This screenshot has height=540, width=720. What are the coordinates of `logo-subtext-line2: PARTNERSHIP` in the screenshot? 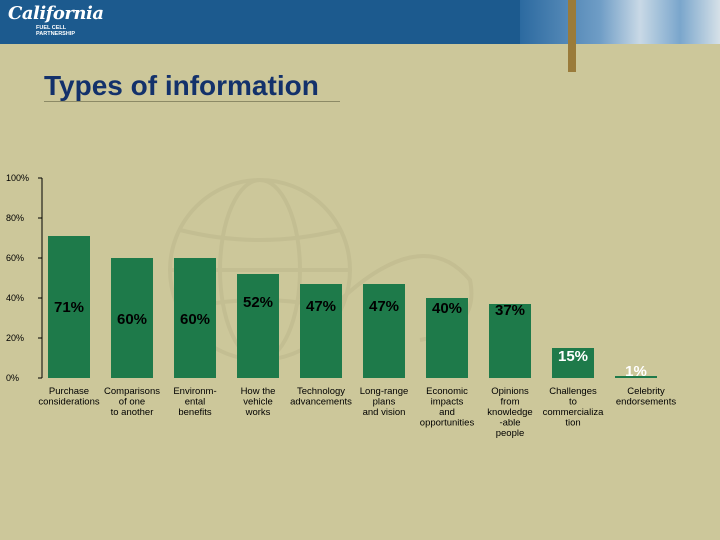 It's located at (56, 34).